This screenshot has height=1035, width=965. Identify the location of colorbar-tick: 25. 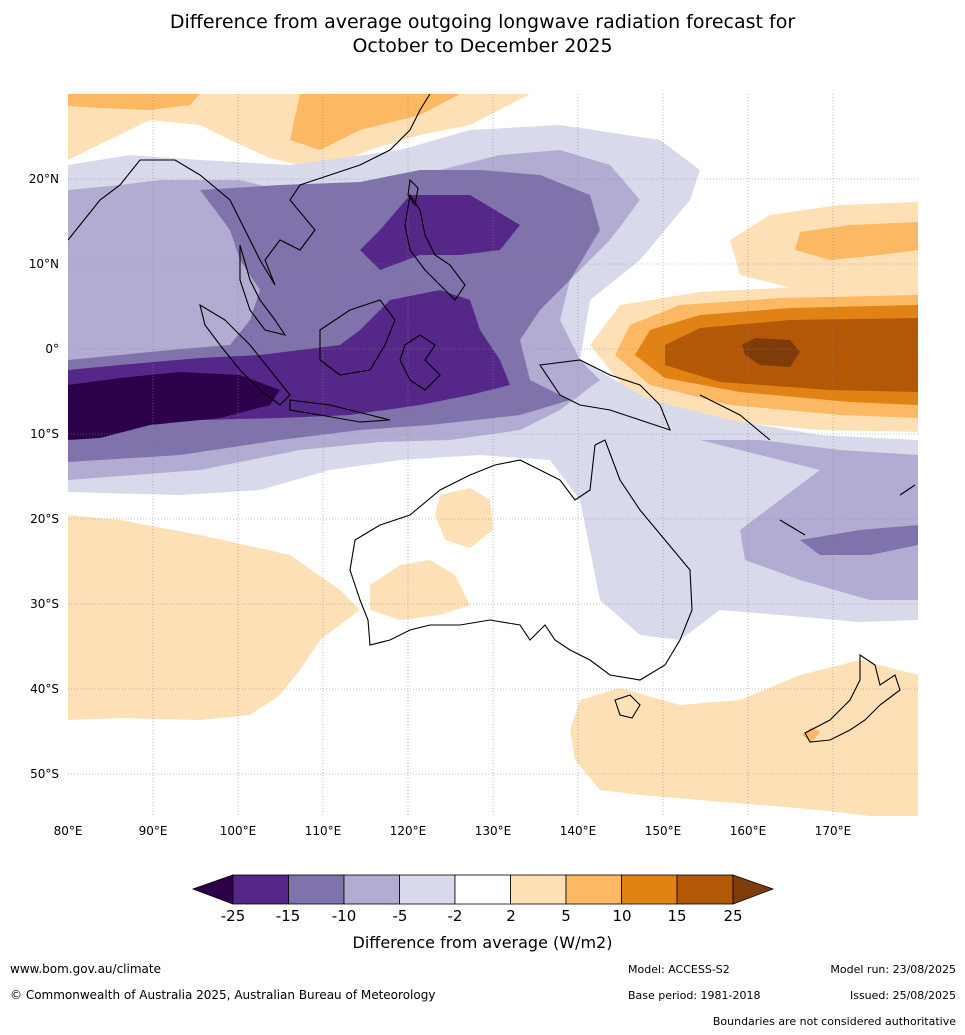
(733, 916).